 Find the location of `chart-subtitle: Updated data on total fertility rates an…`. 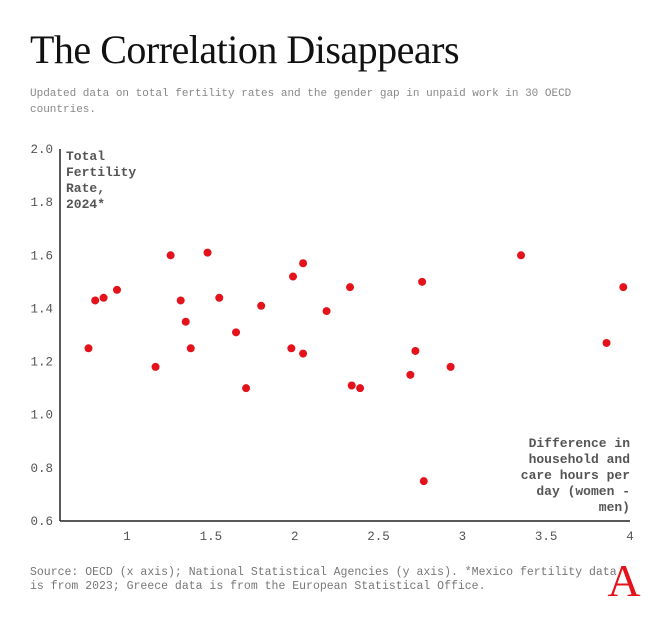

chart-subtitle: Updated data on total fertility rates an… is located at coordinates (301, 102).